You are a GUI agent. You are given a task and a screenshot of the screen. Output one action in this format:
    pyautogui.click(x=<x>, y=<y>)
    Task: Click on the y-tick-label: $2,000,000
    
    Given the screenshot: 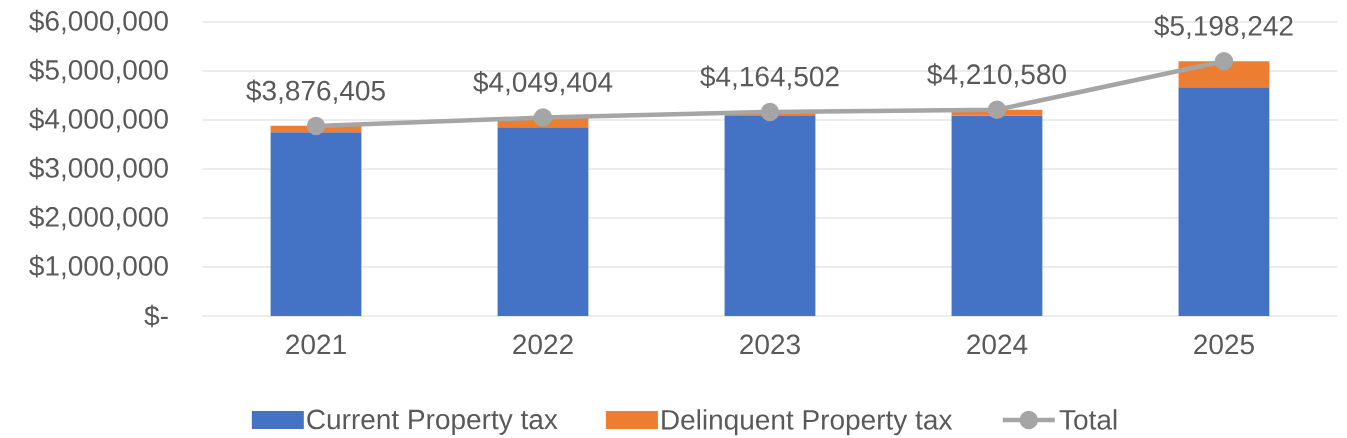 What is the action you would take?
    pyautogui.click(x=98, y=218)
    